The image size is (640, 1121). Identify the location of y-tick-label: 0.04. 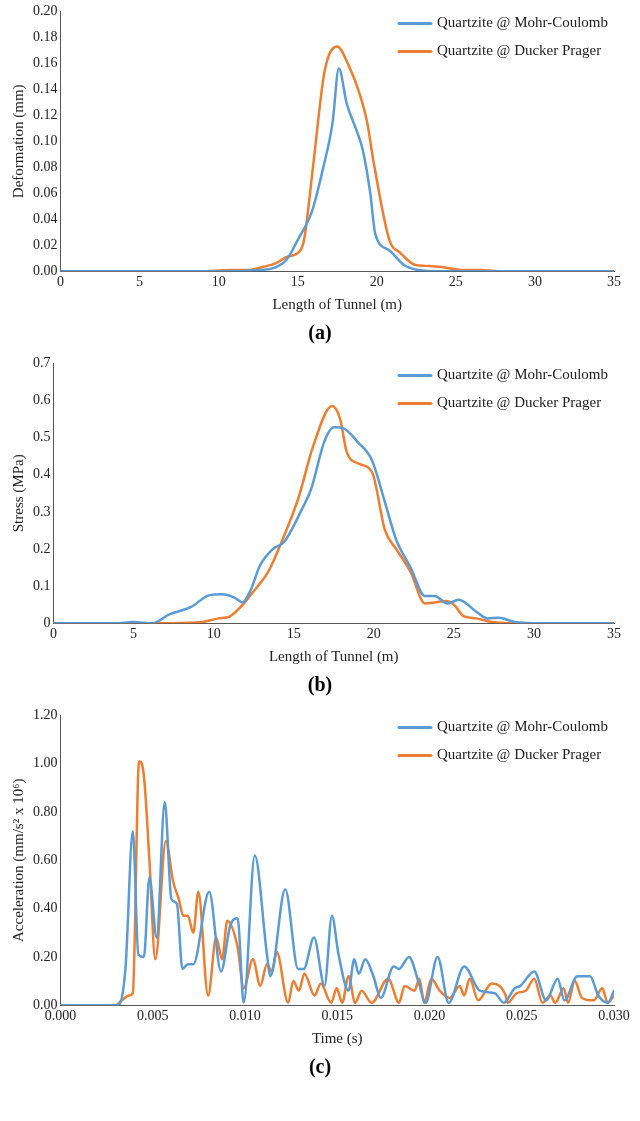
(45, 218).